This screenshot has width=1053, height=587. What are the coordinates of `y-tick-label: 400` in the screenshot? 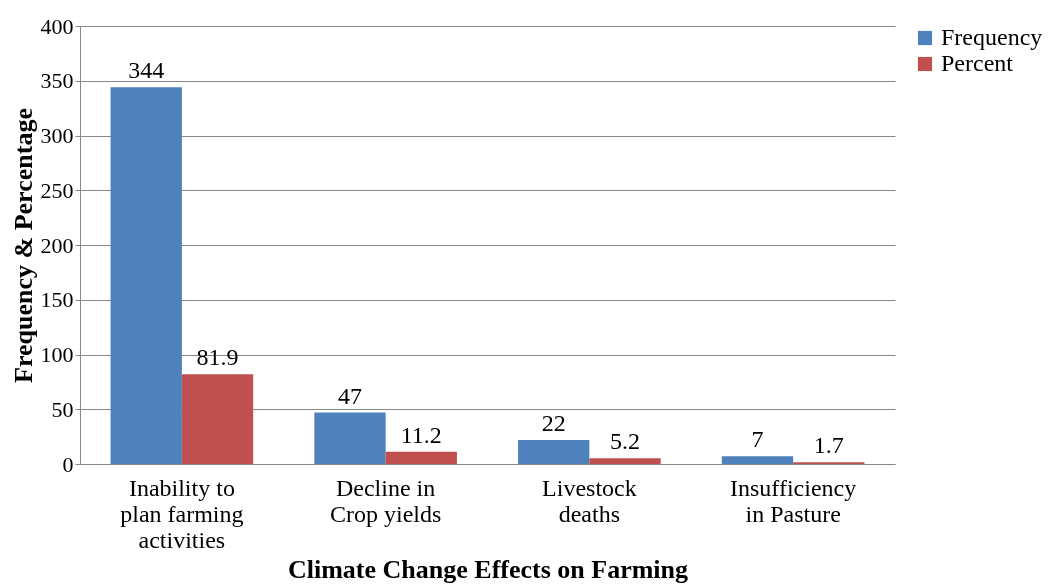 It's located at (57, 26).